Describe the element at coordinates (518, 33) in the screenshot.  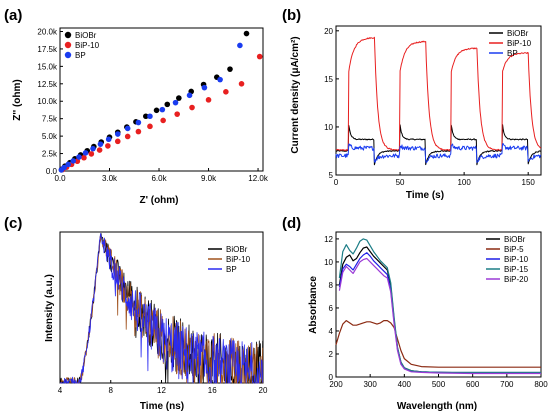
I see `panel-b-legend-label: BiOBr` at that location.